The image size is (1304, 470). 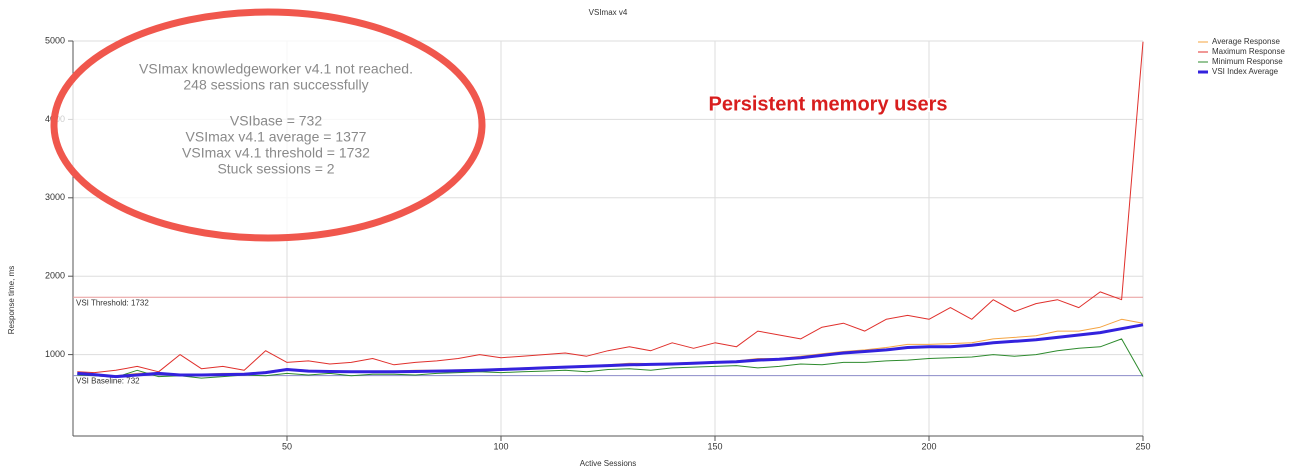 What do you see at coordinates (1142, 446) in the screenshot?
I see `x-tick-label: 250` at bounding box center [1142, 446].